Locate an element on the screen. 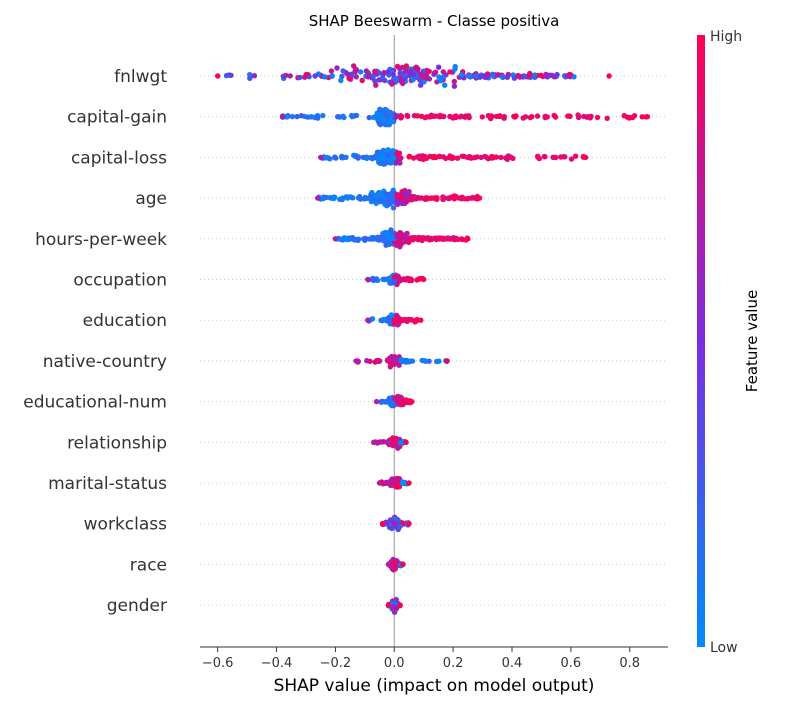 This screenshot has height=710, width=800. x-tick-label: 0.0 is located at coordinates (394, 663).